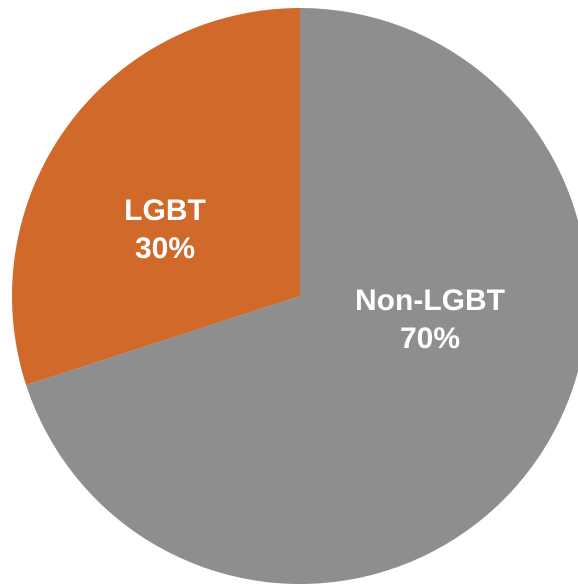 The image size is (578, 585). Describe the element at coordinates (165, 248) in the screenshot. I see `slice-value-label: 30%` at that location.